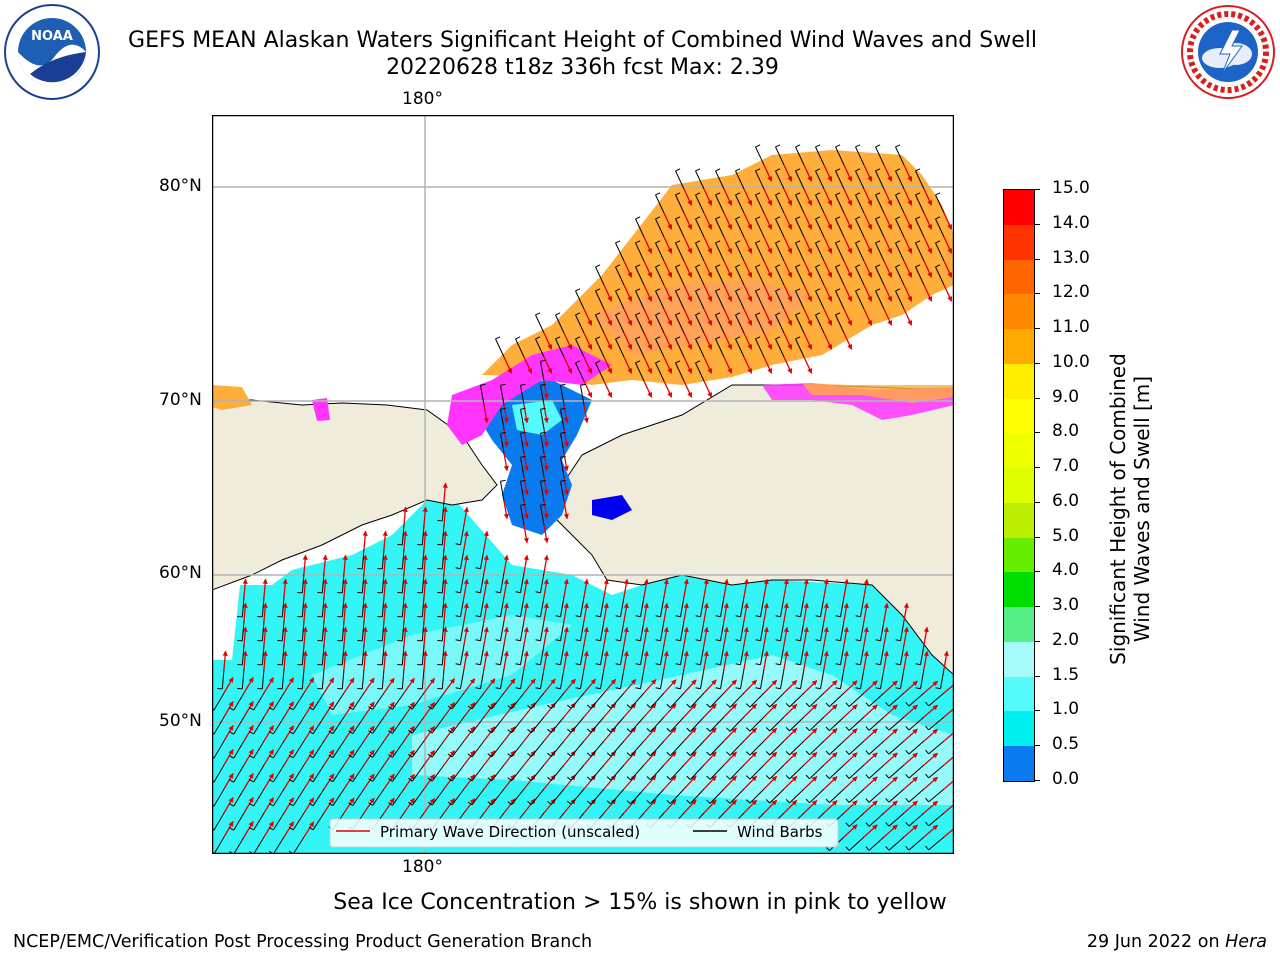  I want to click on colorbar-tick-label: 14.0, so click(1071, 222).